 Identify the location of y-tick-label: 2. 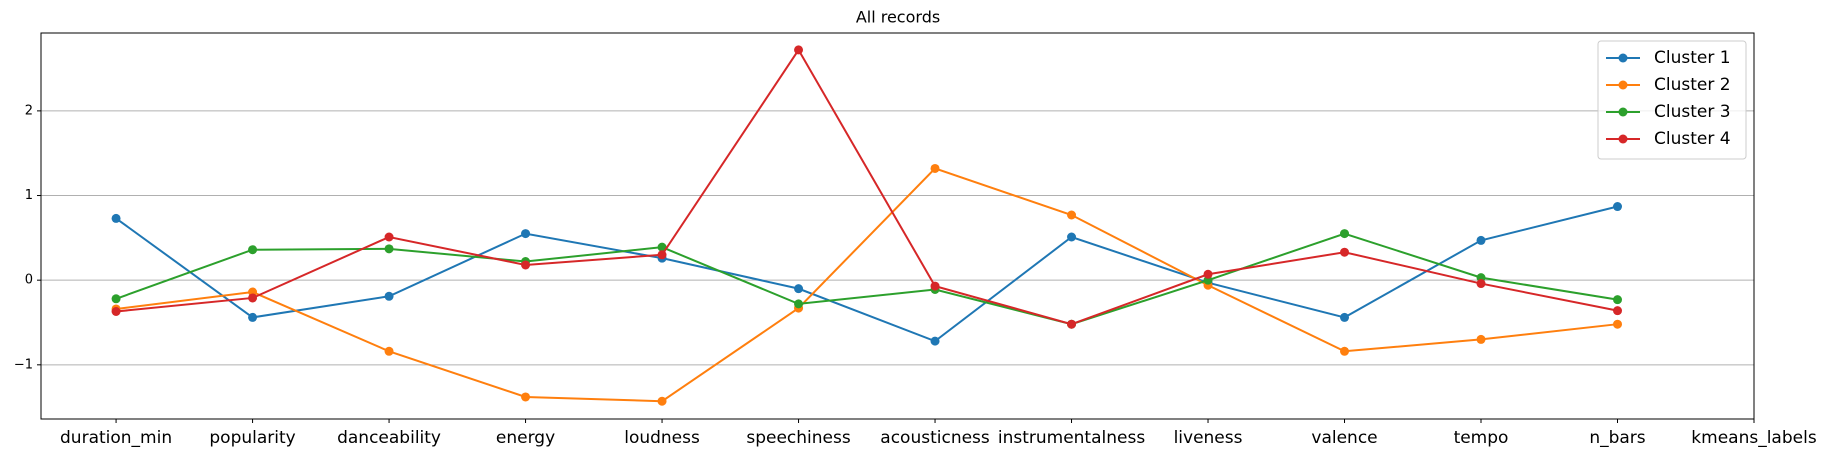
(29, 110).